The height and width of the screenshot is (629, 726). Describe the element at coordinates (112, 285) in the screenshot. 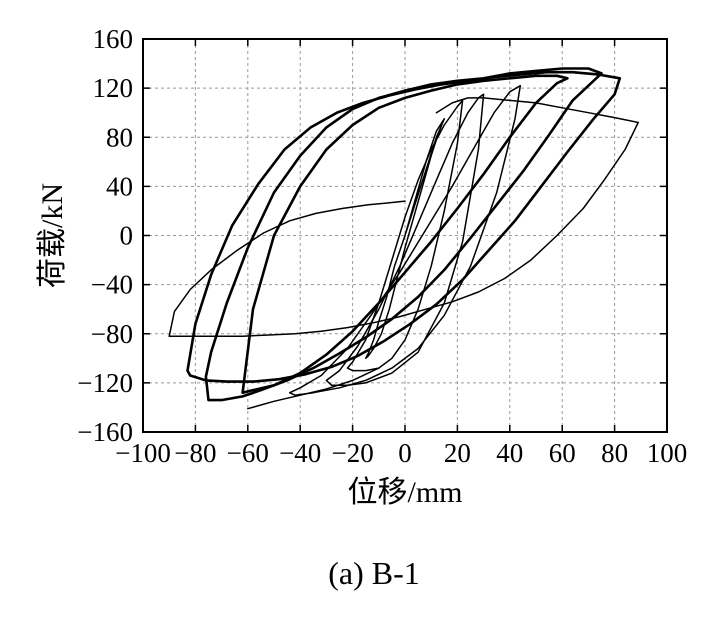

I see `y-tick-label: −40` at that location.